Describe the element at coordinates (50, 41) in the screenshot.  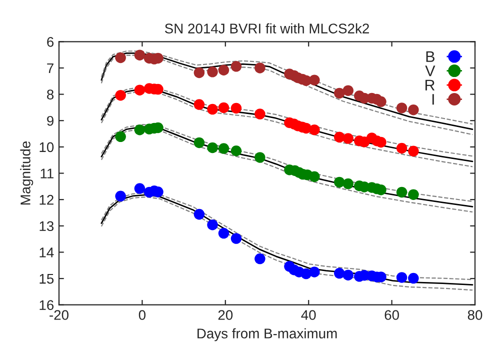
I see `y-tick-label: 6` at that location.